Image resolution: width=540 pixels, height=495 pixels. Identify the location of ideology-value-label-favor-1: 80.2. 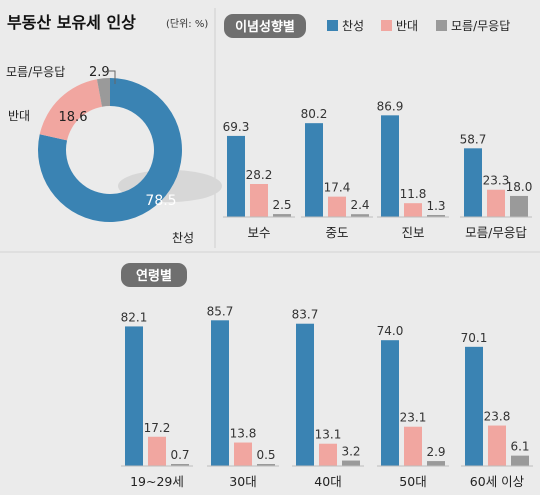
(314, 114).